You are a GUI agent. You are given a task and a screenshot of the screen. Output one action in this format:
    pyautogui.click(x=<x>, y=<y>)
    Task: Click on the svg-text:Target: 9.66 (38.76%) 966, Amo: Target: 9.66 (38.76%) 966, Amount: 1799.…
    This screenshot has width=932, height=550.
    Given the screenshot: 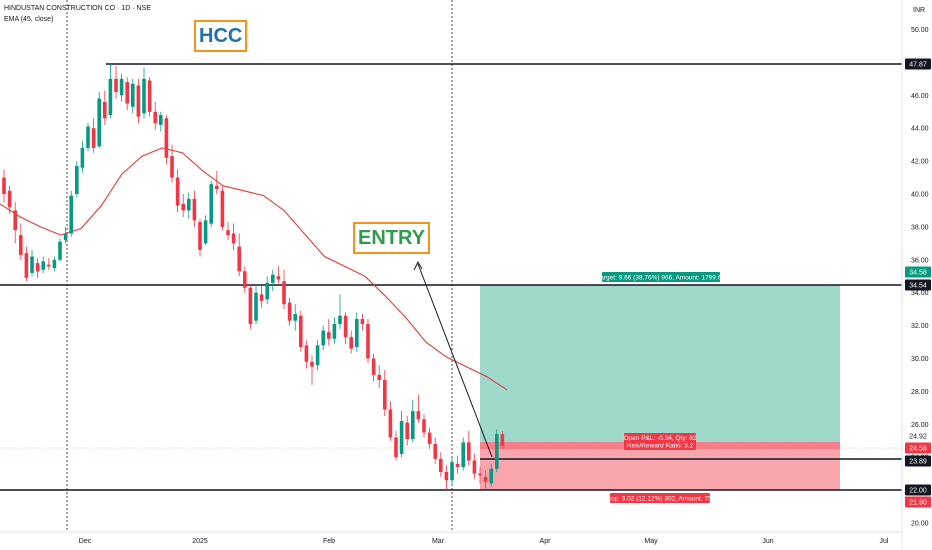 What is the action you would take?
    pyautogui.click(x=661, y=278)
    